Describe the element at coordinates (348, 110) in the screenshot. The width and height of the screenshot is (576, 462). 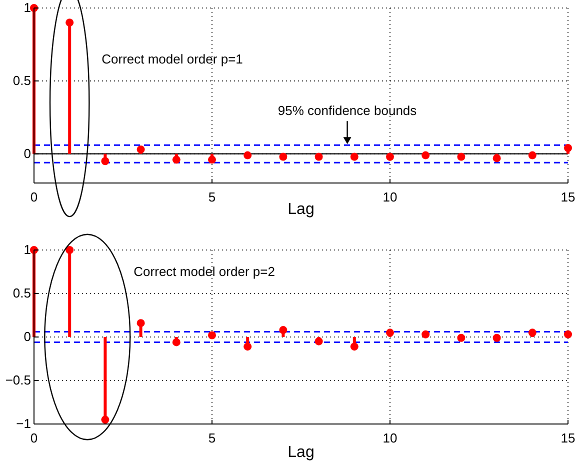
I see `annotation: 95% confidence bounds` at that location.